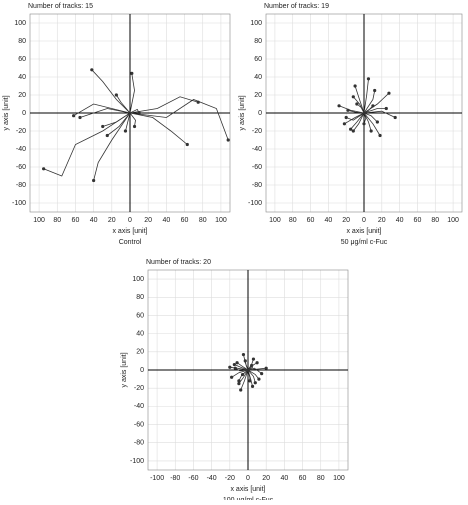 The height and width of the screenshot is (505, 468). What do you see at coordinates (157, 478) in the screenshot?
I see `x-tick-label: -100` at bounding box center [157, 478].